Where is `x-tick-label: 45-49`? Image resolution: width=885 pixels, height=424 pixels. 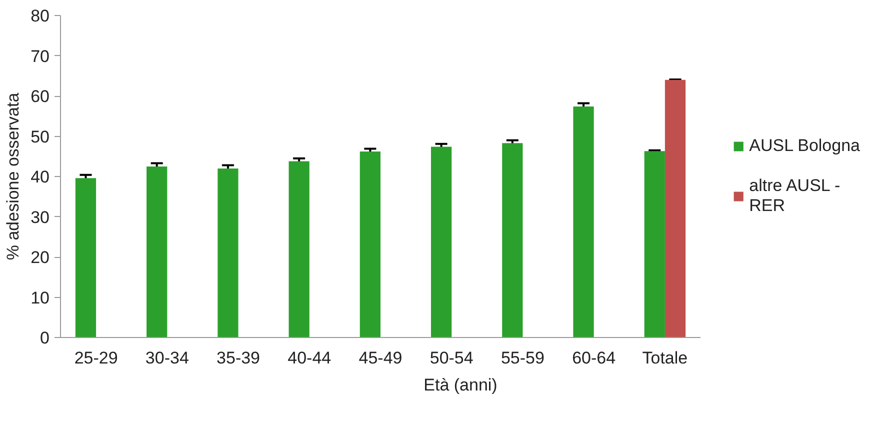 x-tick-label: 45-49 is located at coordinates (380, 358).